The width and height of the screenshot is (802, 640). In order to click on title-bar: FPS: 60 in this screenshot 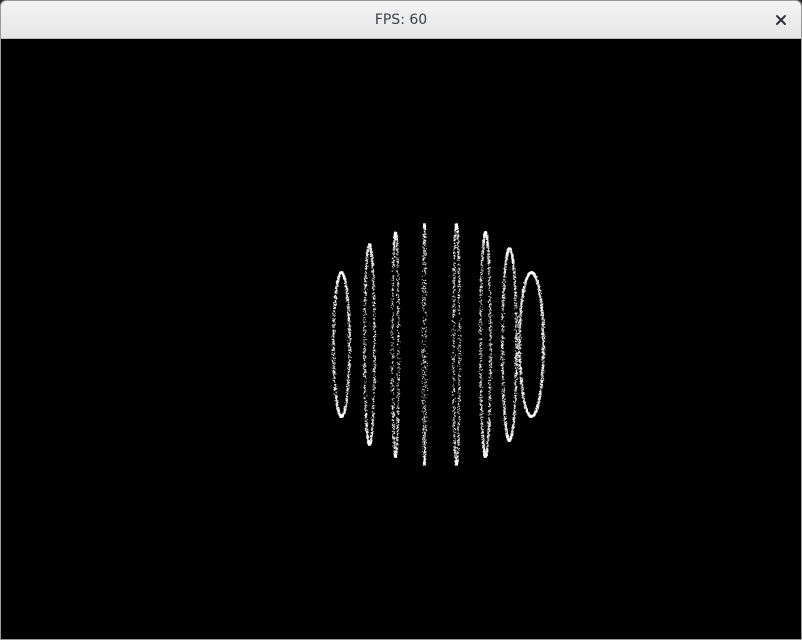, I will do `click(401, 20)`.